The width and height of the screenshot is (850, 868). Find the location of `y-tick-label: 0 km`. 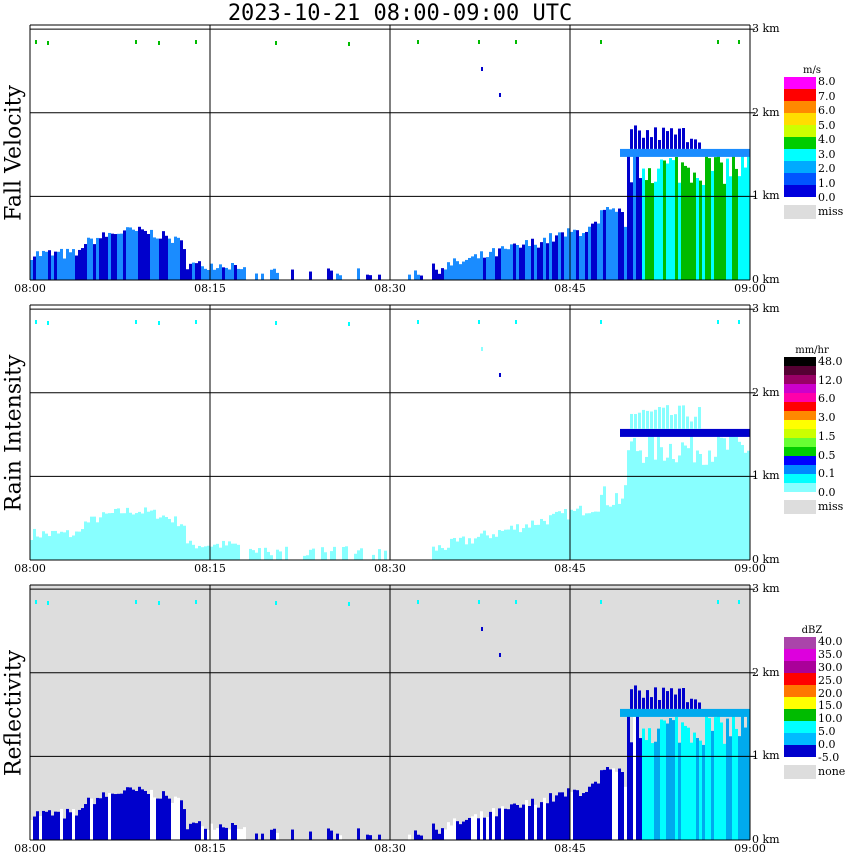

y-tick-label: 0 km is located at coordinates (766, 839).